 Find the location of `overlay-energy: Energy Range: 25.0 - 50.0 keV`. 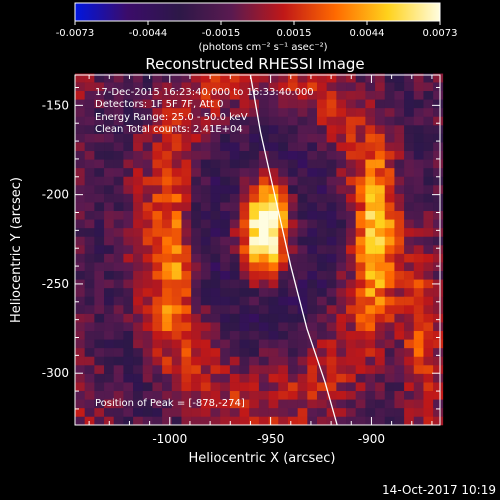

overlay-energy: Energy Range: 25.0 - 50.0 keV is located at coordinates (171, 117).